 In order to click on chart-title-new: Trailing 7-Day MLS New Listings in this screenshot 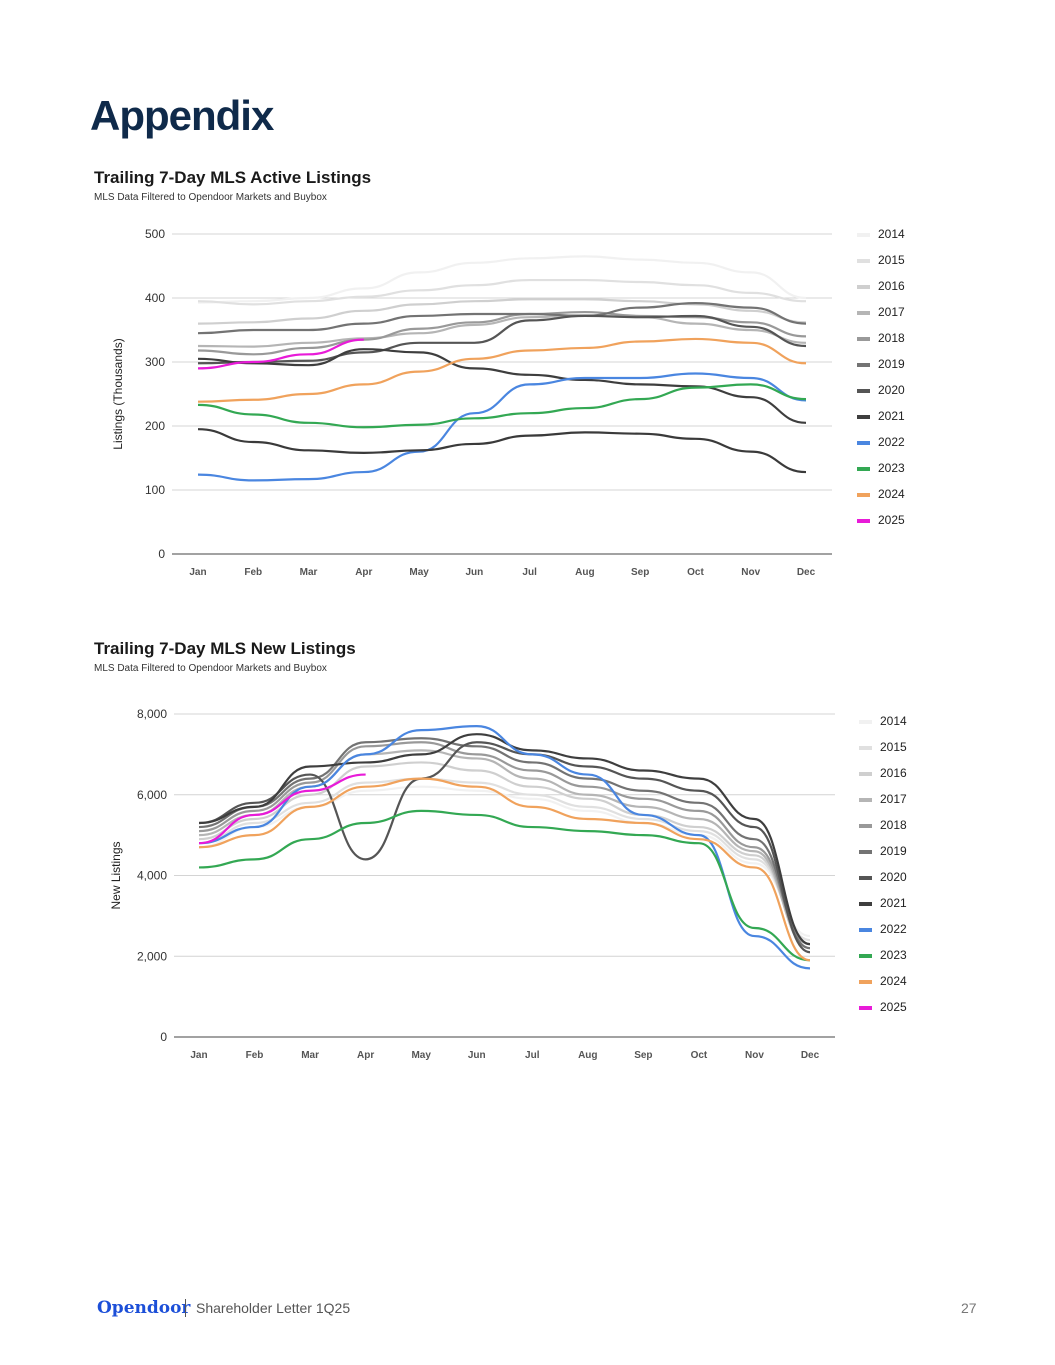, I will do `click(225, 648)`.